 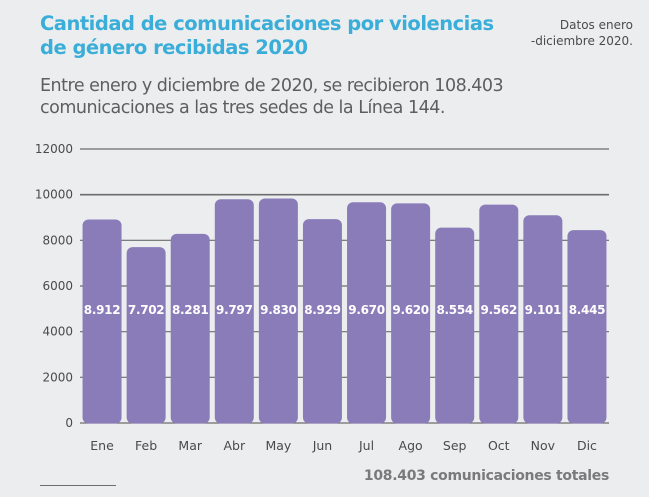 I want to click on total-communications: 108.403 comunicaciones totales, so click(x=486, y=476).